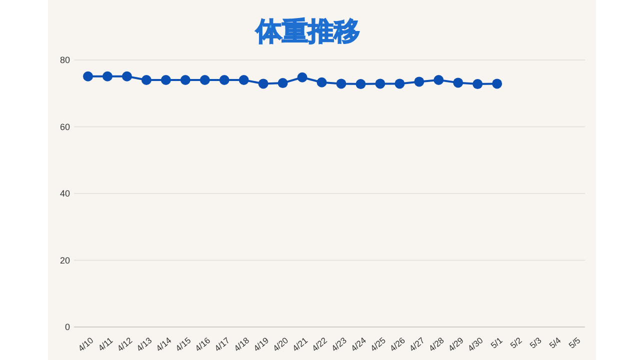  Describe the element at coordinates (222, 344) in the screenshot. I see `x-tick-label: 4/17` at that location.